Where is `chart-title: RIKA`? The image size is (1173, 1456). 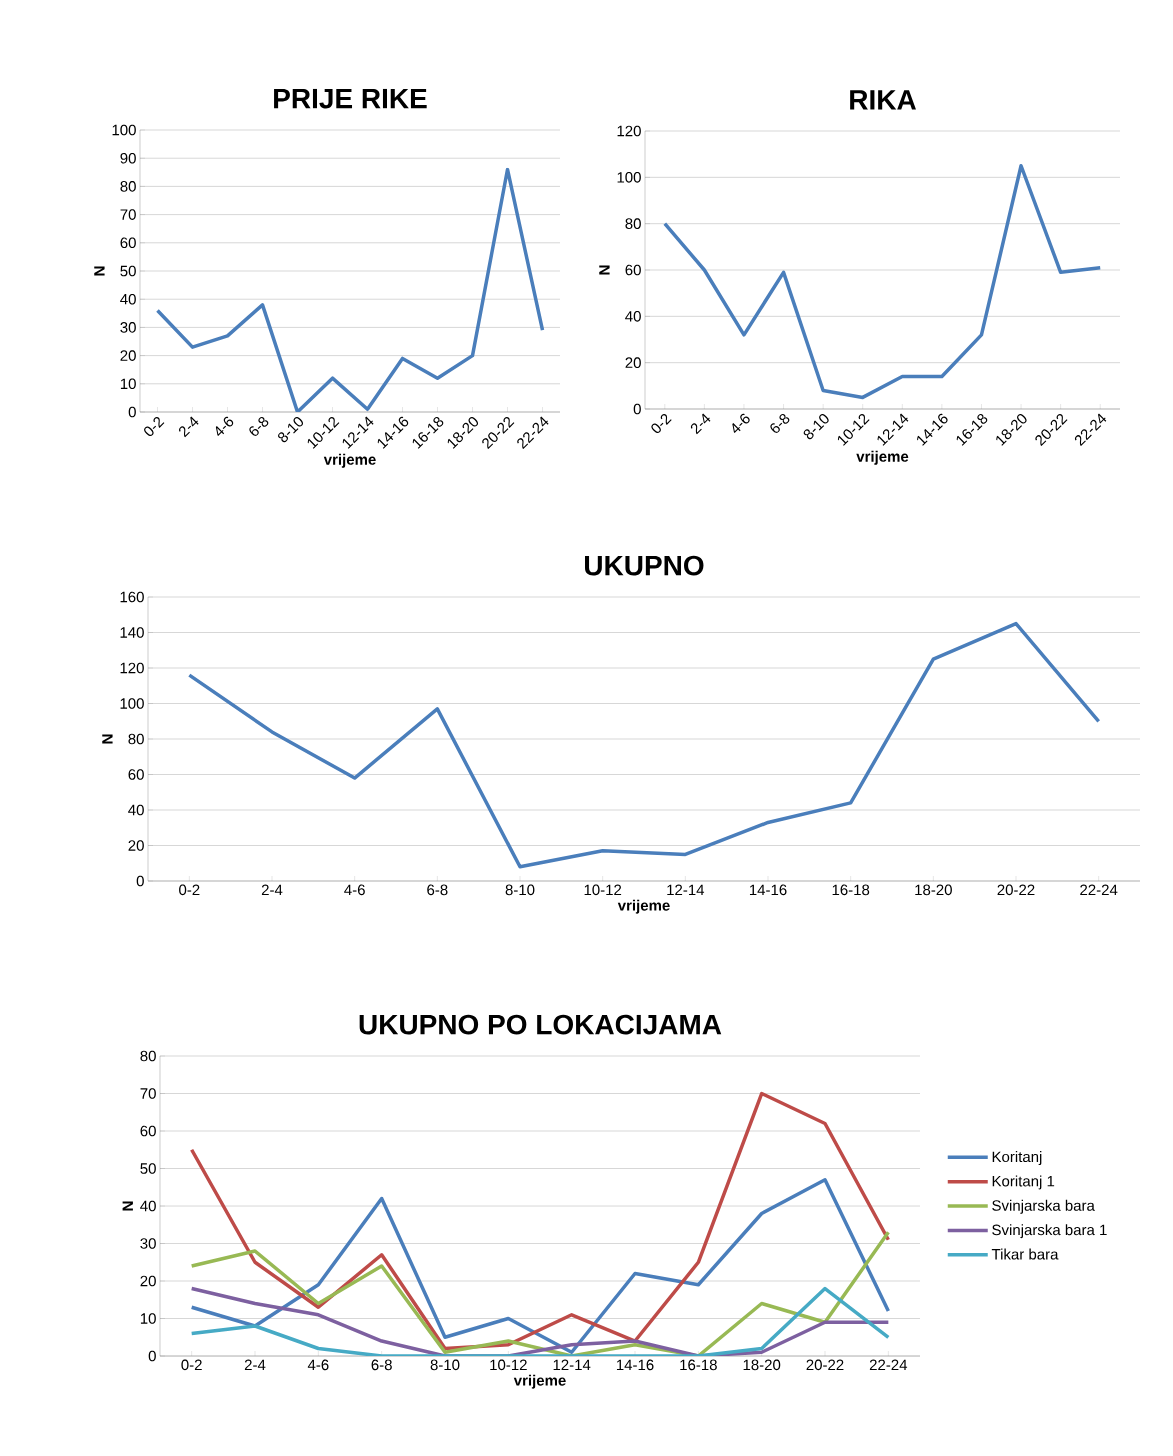
chart-title: RIKA is located at coordinates (883, 100).